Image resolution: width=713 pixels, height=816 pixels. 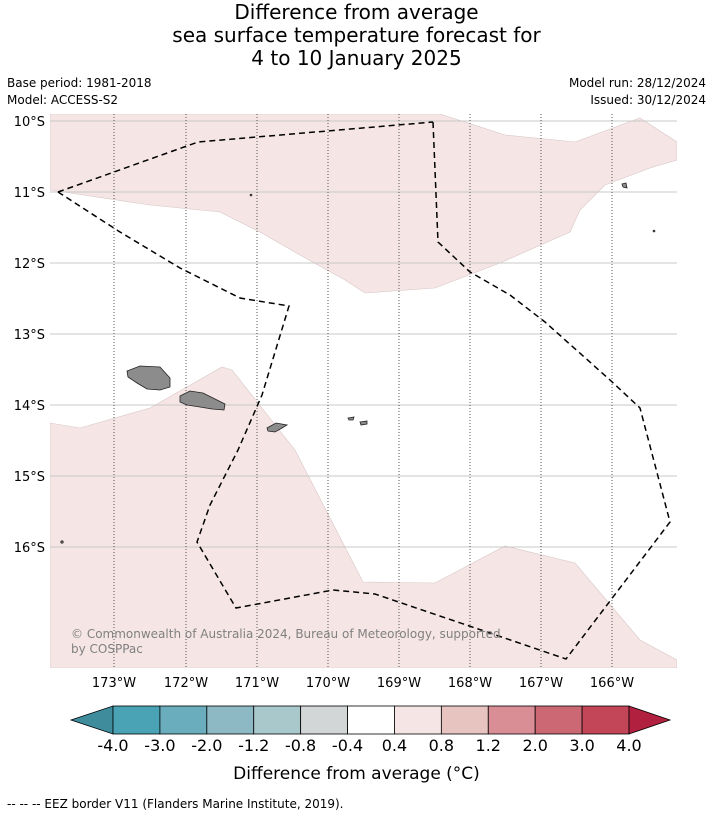 I want to click on colorbar-title: Difference from average (°C), so click(x=356, y=774).